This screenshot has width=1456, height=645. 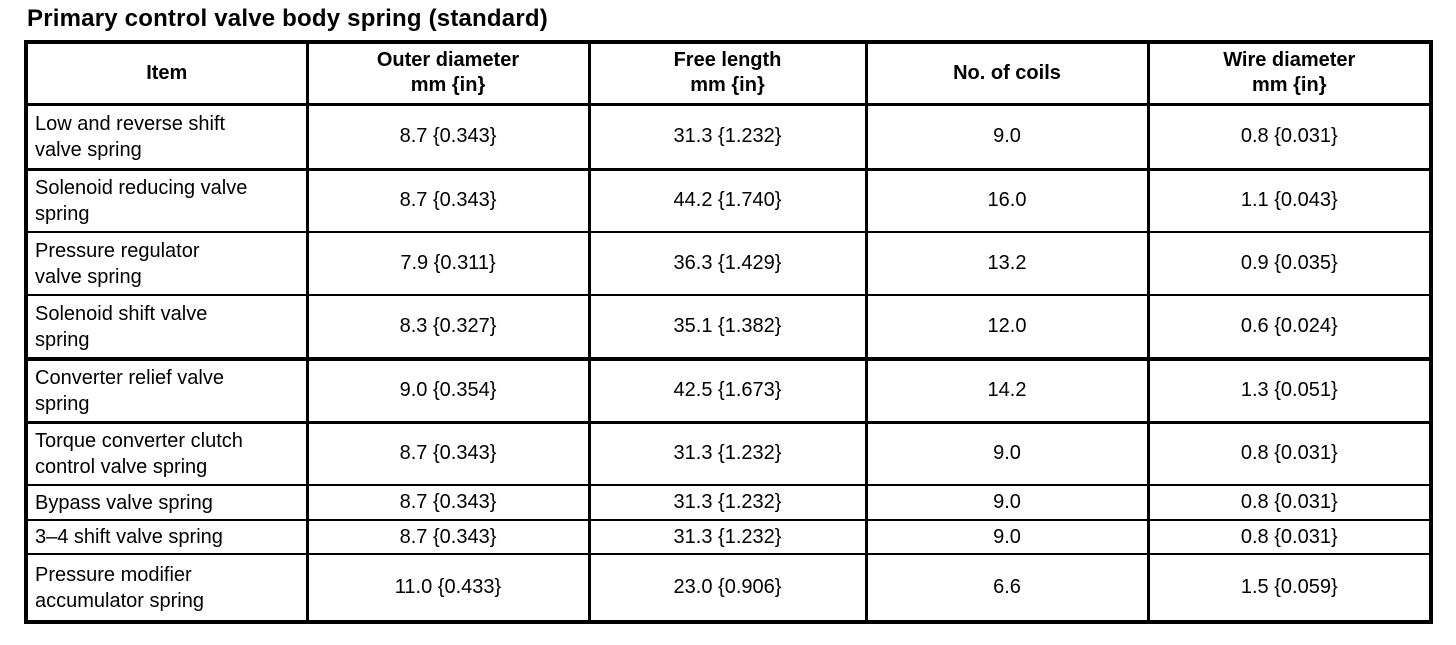 What do you see at coordinates (166, 136) in the screenshot?
I see `item-cell: Low and reverse shift valve spring` at bounding box center [166, 136].